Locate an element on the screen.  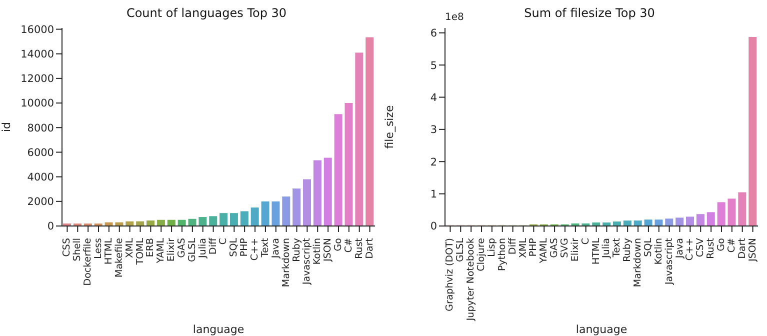
x-tick-label: Graphviz (DOT) is located at coordinates (450, 275).